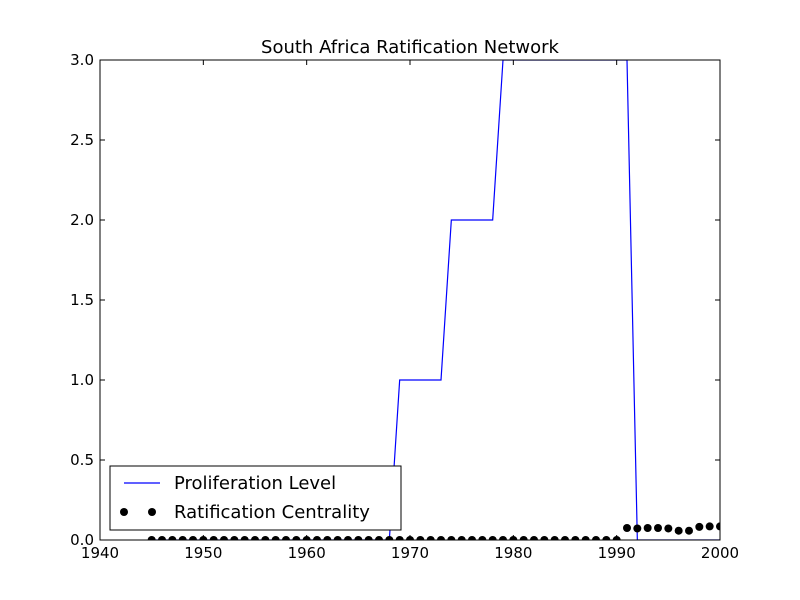 The image size is (800, 600). What do you see at coordinates (82, 60) in the screenshot?
I see `y-tick-label: 3.0` at bounding box center [82, 60].